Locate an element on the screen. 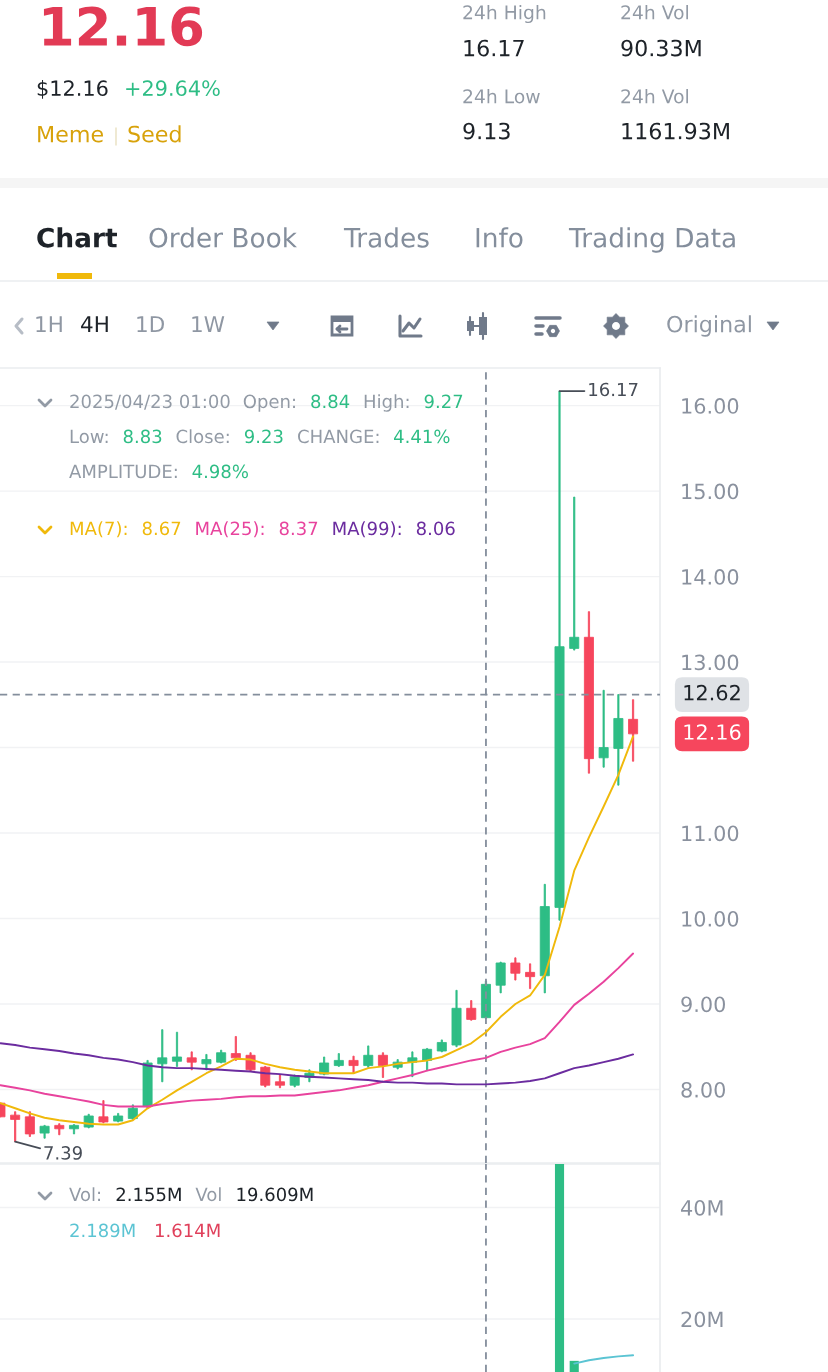 This screenshot has height=1372, width=828. text: 9.13 is located at coordinates (486, 131).